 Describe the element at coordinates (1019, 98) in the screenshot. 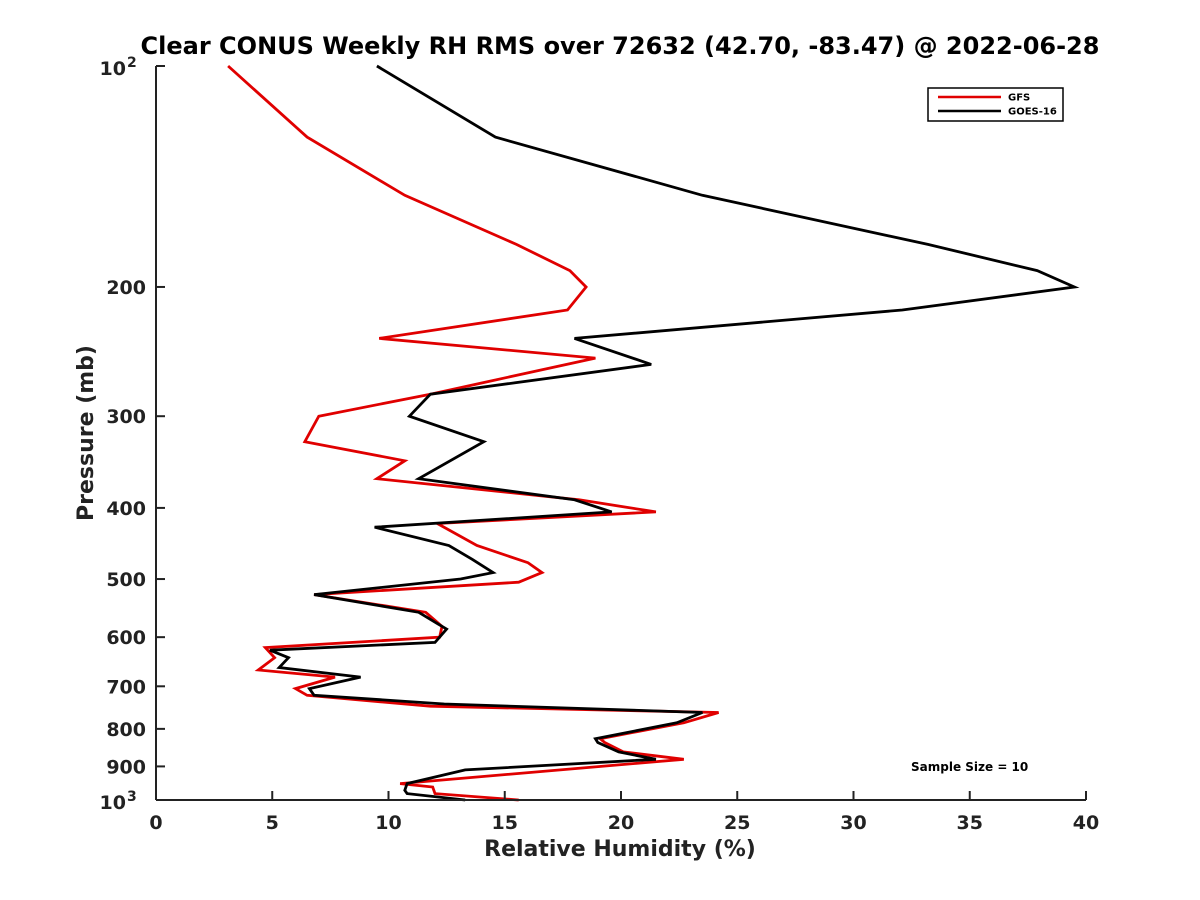

I see `legend-label-gfs: GFS` at that location.